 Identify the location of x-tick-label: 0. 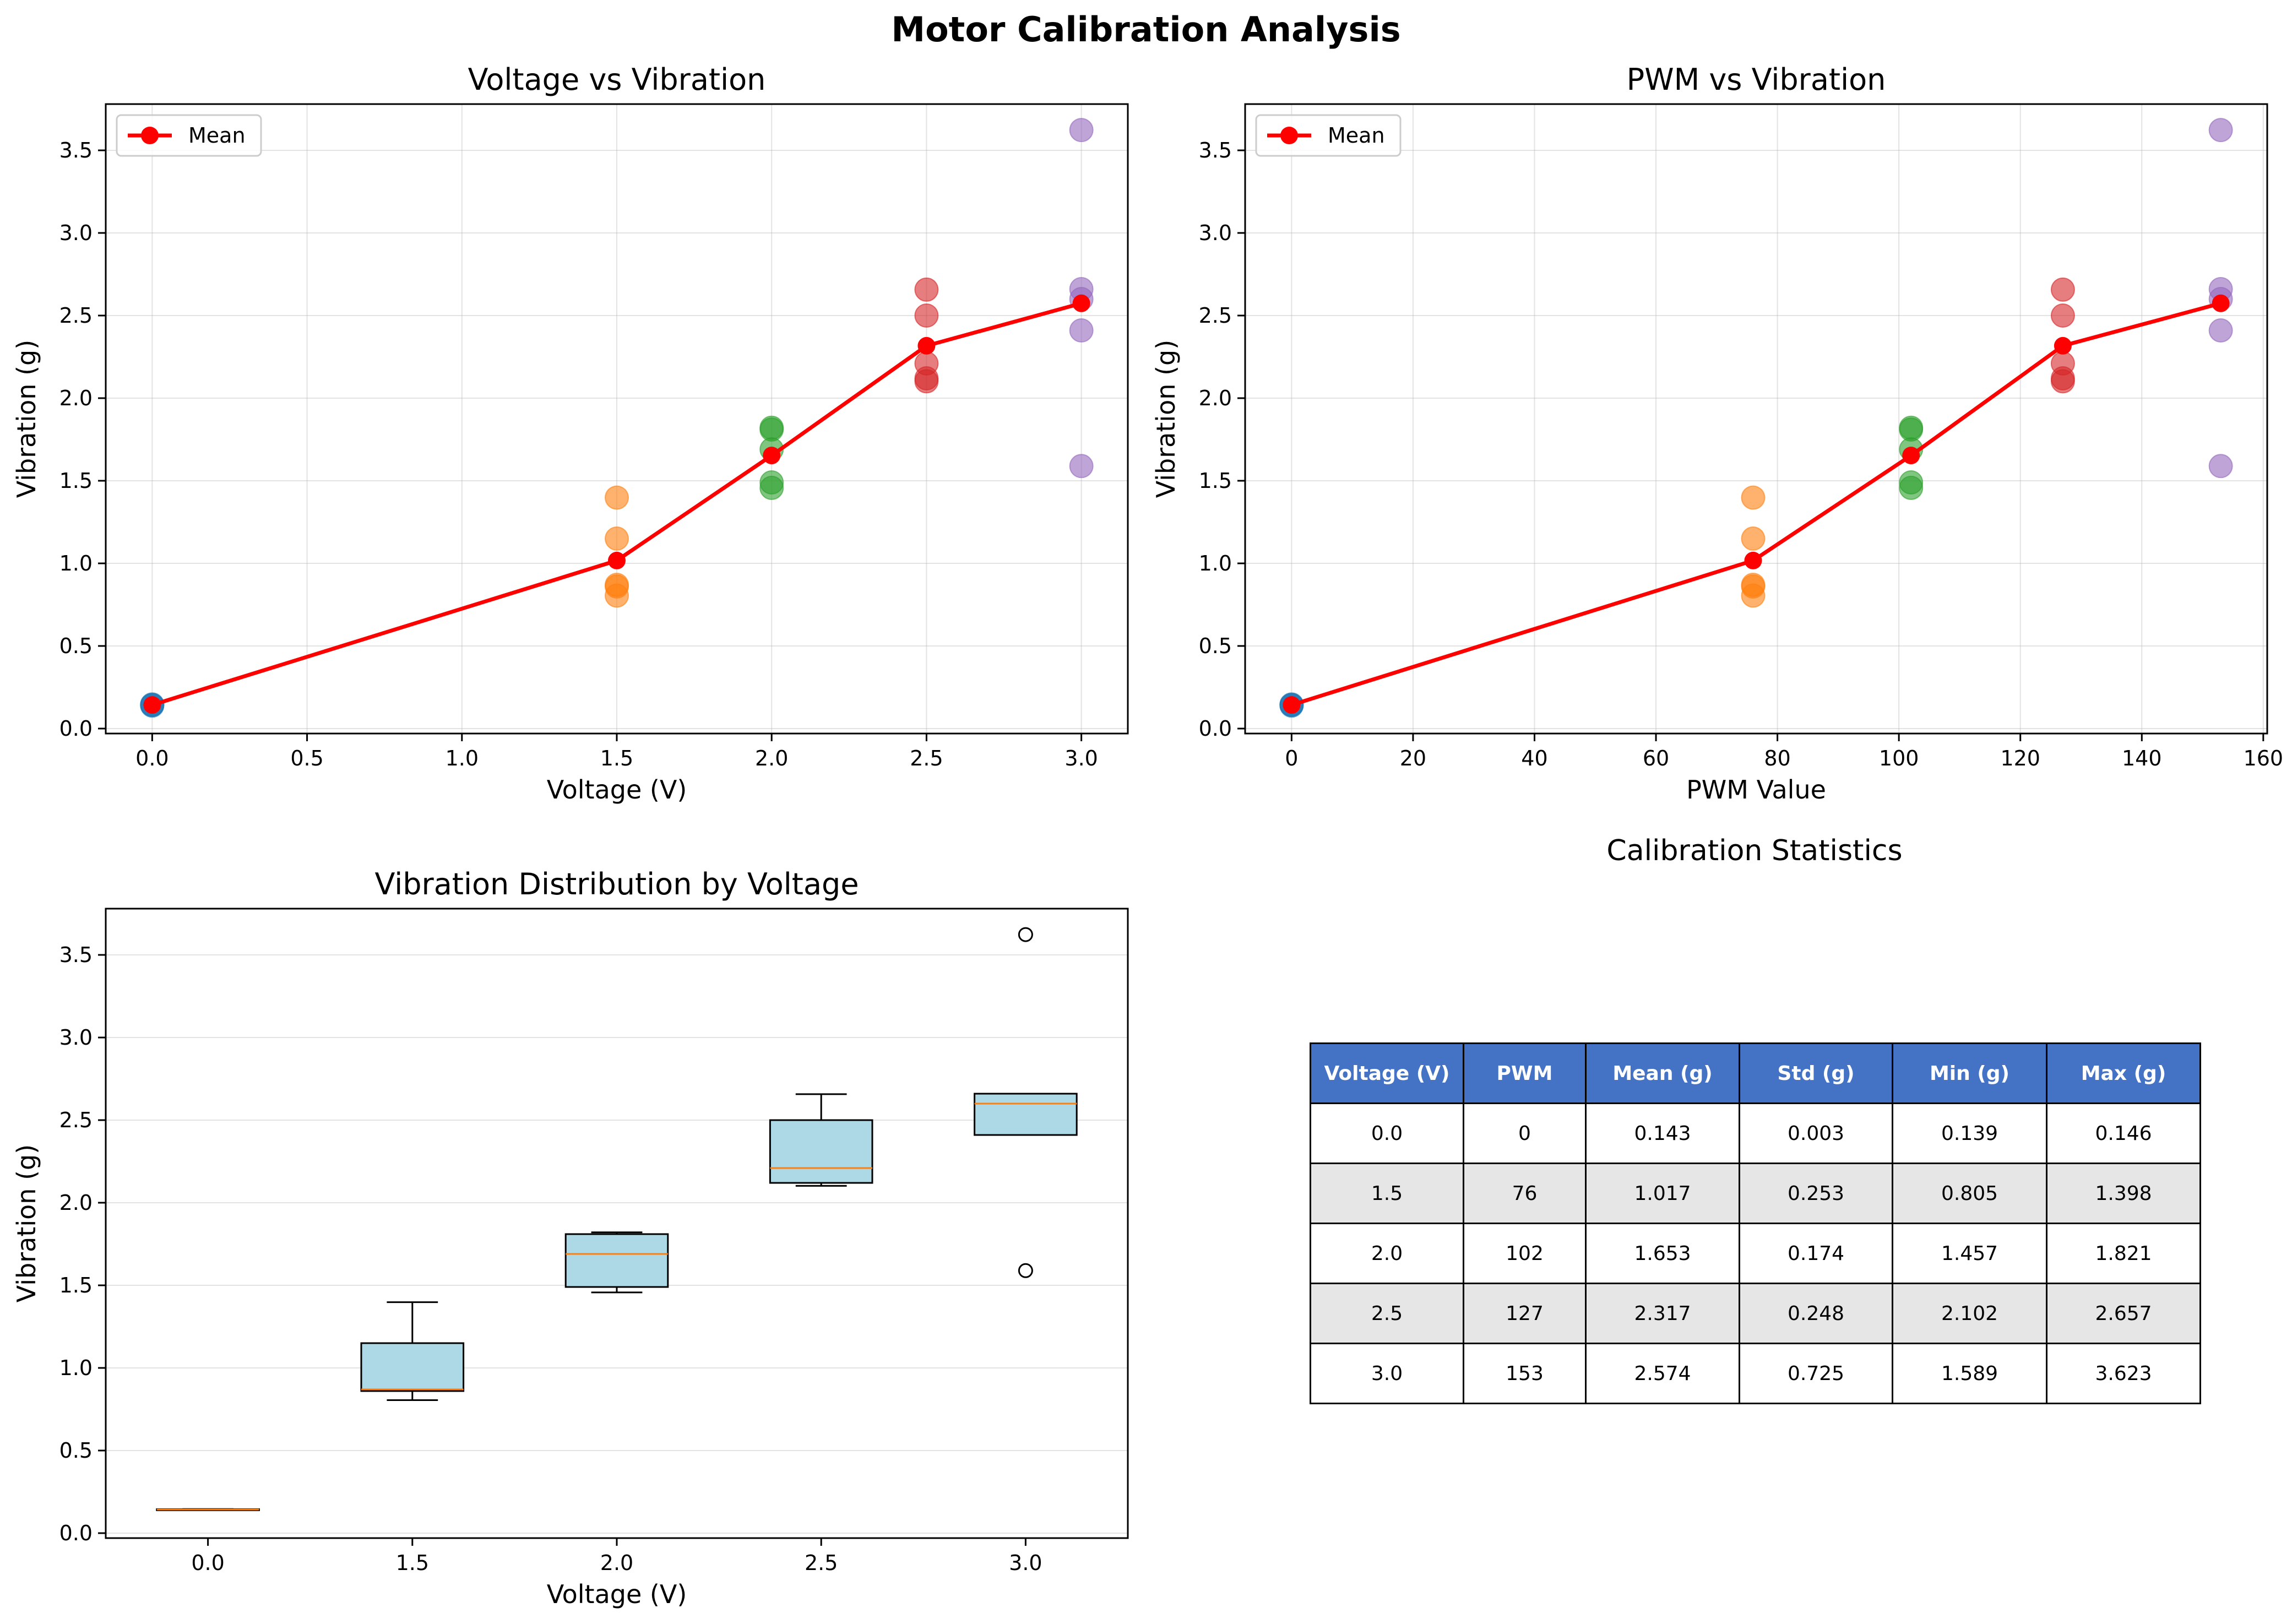
(1292, 758).